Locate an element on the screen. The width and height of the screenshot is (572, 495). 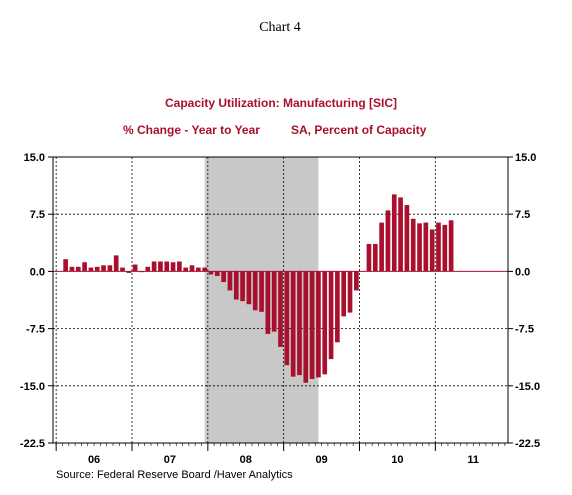
y-tick-label-left: 0.0 is located at coordinates (37, 272).